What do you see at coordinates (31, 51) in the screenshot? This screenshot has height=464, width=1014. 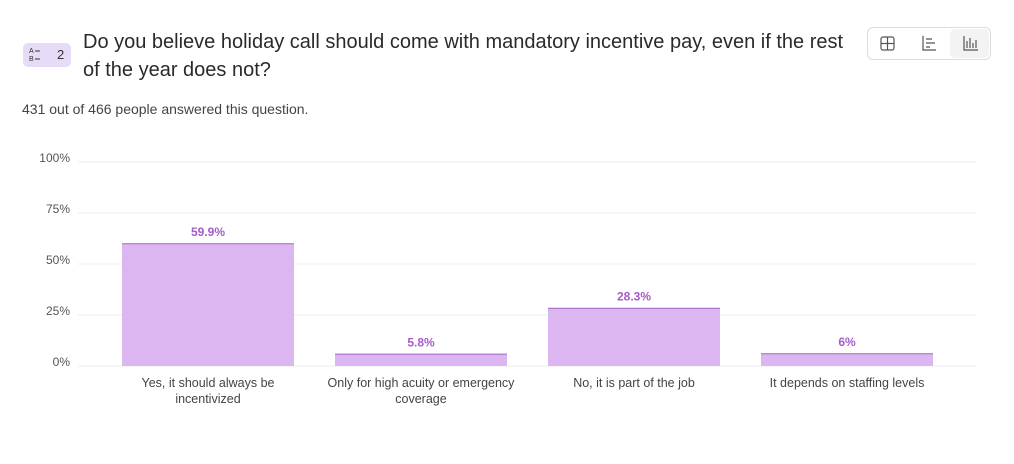 I see `svg-text: A` at bounding box center [31, 51].